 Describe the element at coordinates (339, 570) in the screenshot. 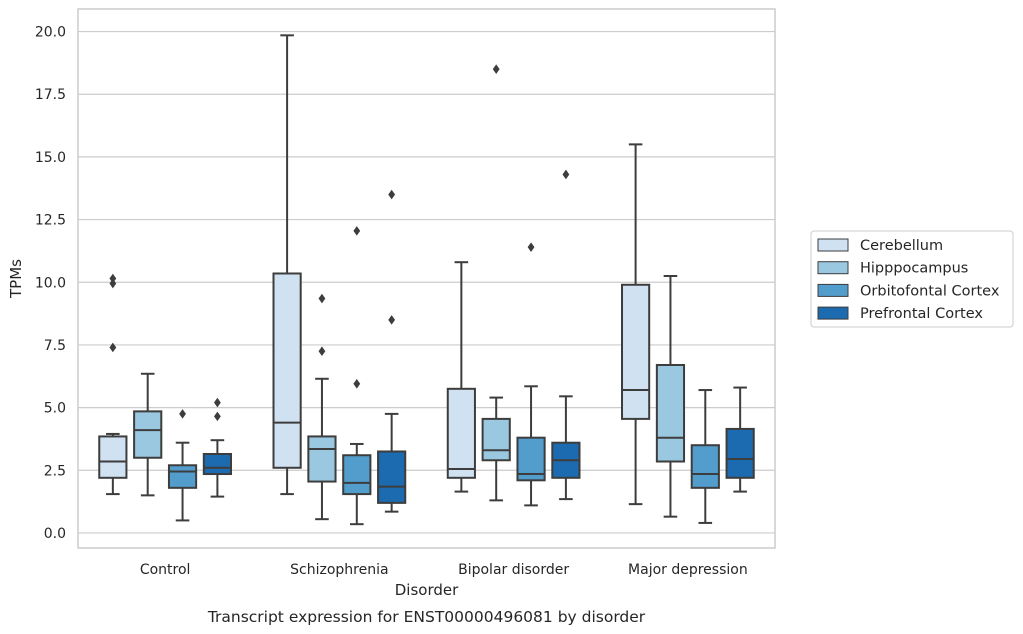

I see `x-tick-label: Schizophrenia` at that location.